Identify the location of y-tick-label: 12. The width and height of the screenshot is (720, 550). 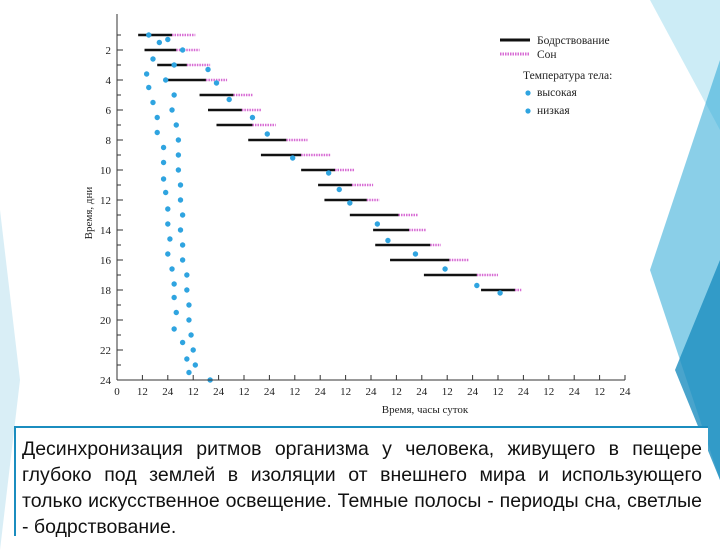
(105, 201).